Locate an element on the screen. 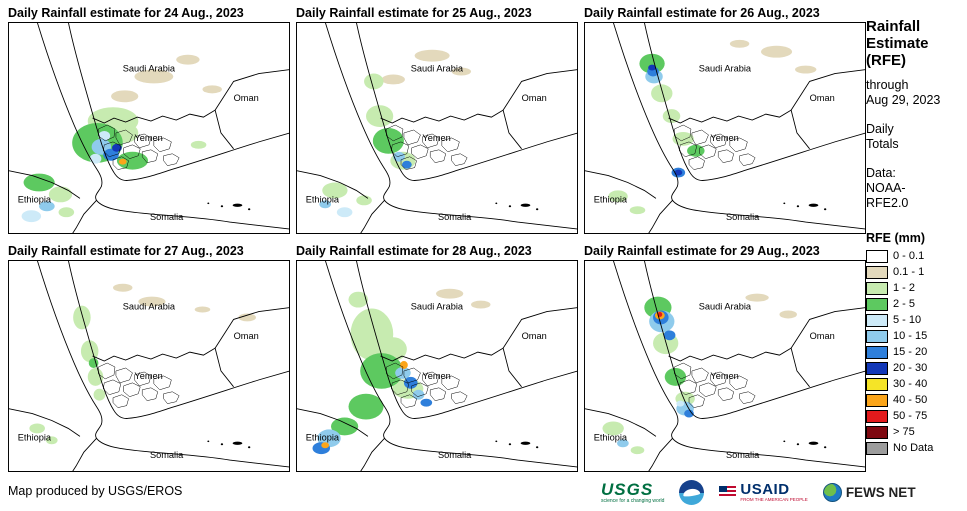 The width and height of the screenshot is (967, 511). legend-item: 20 - 30 is located at coordinates (915, 368).